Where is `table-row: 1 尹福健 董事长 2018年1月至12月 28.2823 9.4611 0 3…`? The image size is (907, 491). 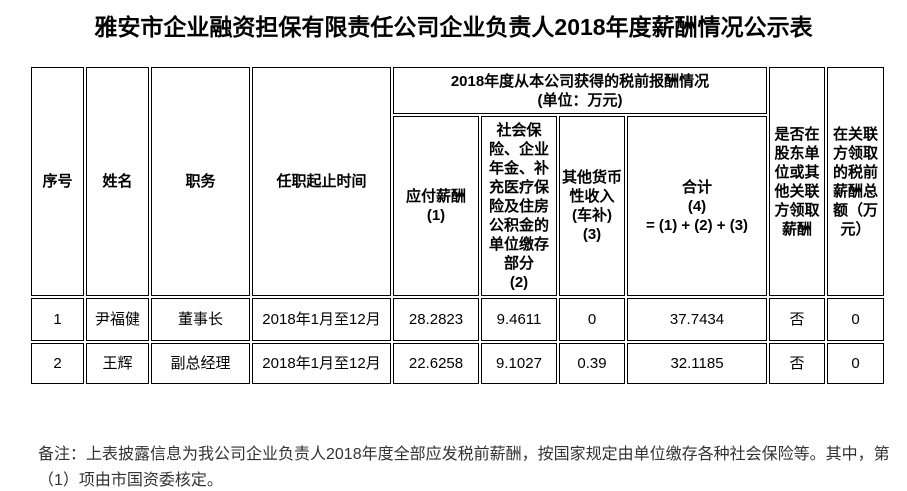
table-row: 1 尹福健 董事长 2018年1月至12月 28.2823 9.4611 0 3… is located at coordinates (457, 319).